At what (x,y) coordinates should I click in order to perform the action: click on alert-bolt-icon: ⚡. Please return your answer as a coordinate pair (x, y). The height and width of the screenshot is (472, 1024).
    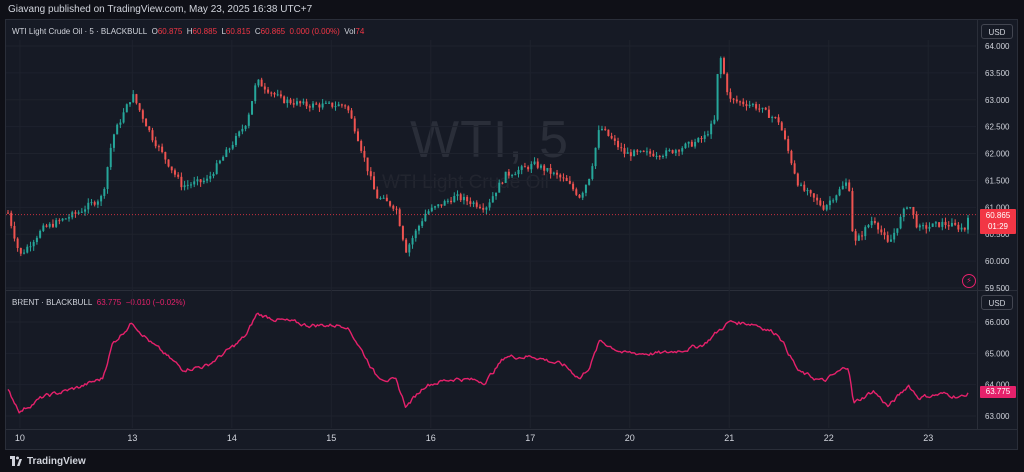
    Looking at the image, I should click on (969, 281).